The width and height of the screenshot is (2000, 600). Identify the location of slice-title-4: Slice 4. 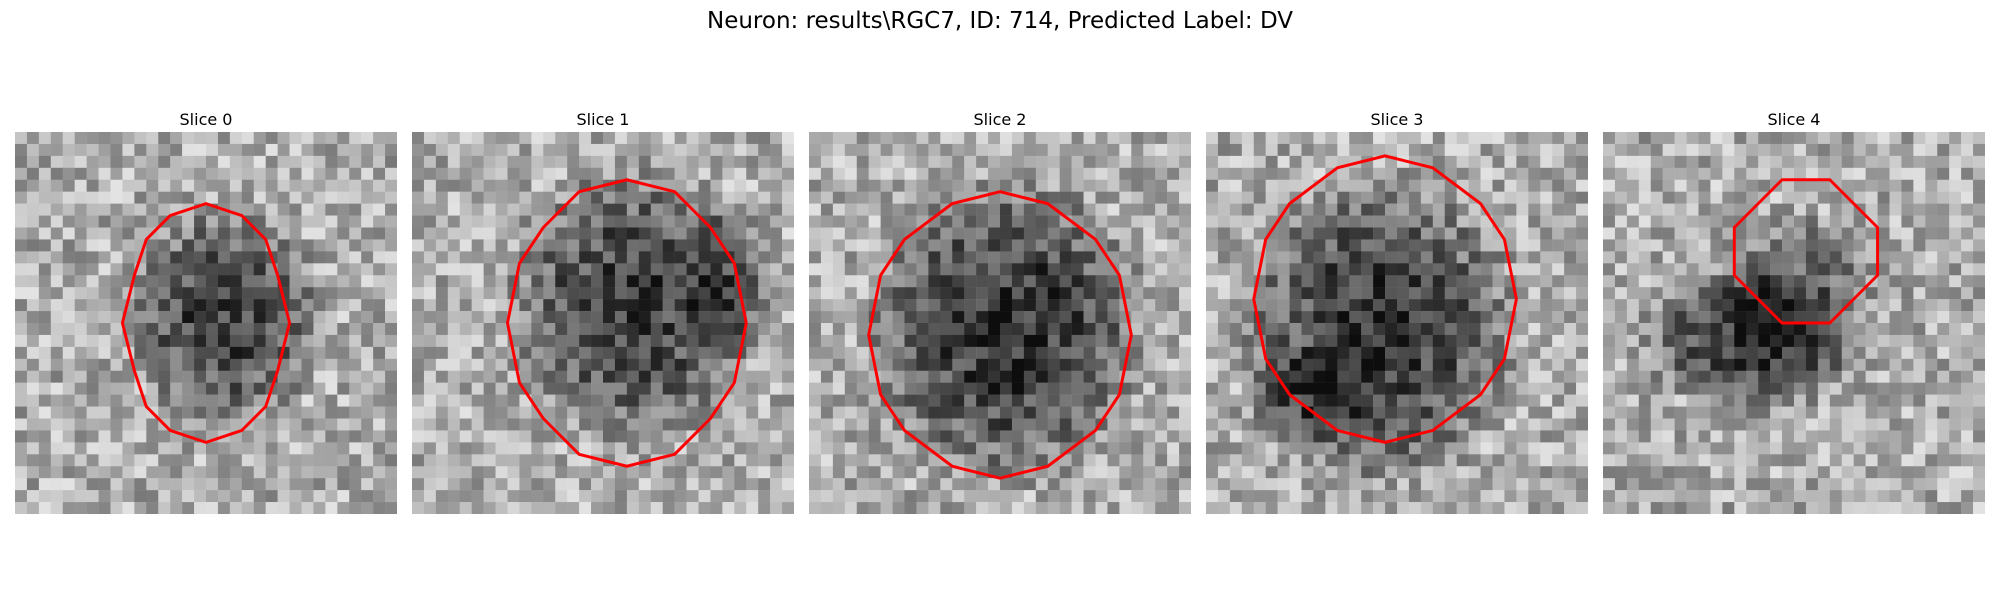
(1794, 119).